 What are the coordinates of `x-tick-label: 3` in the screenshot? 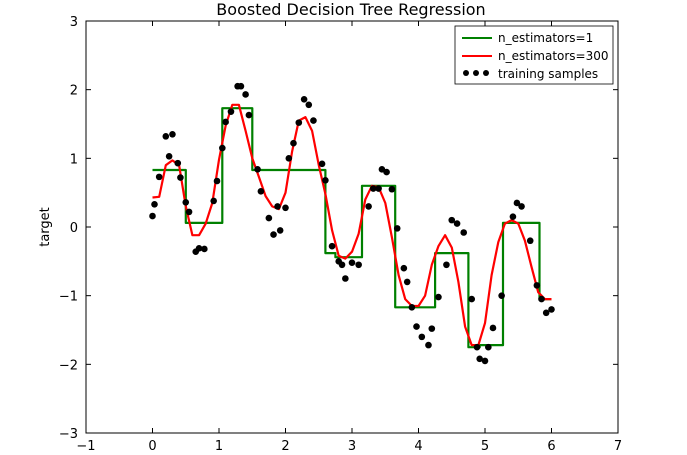 It's located at (352, 446).